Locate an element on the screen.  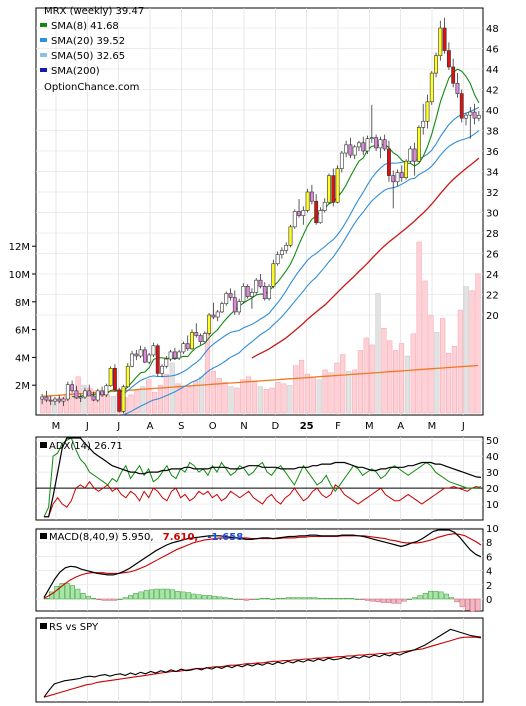
macd-tick-label: 2 is located at coordinates (489, 586).